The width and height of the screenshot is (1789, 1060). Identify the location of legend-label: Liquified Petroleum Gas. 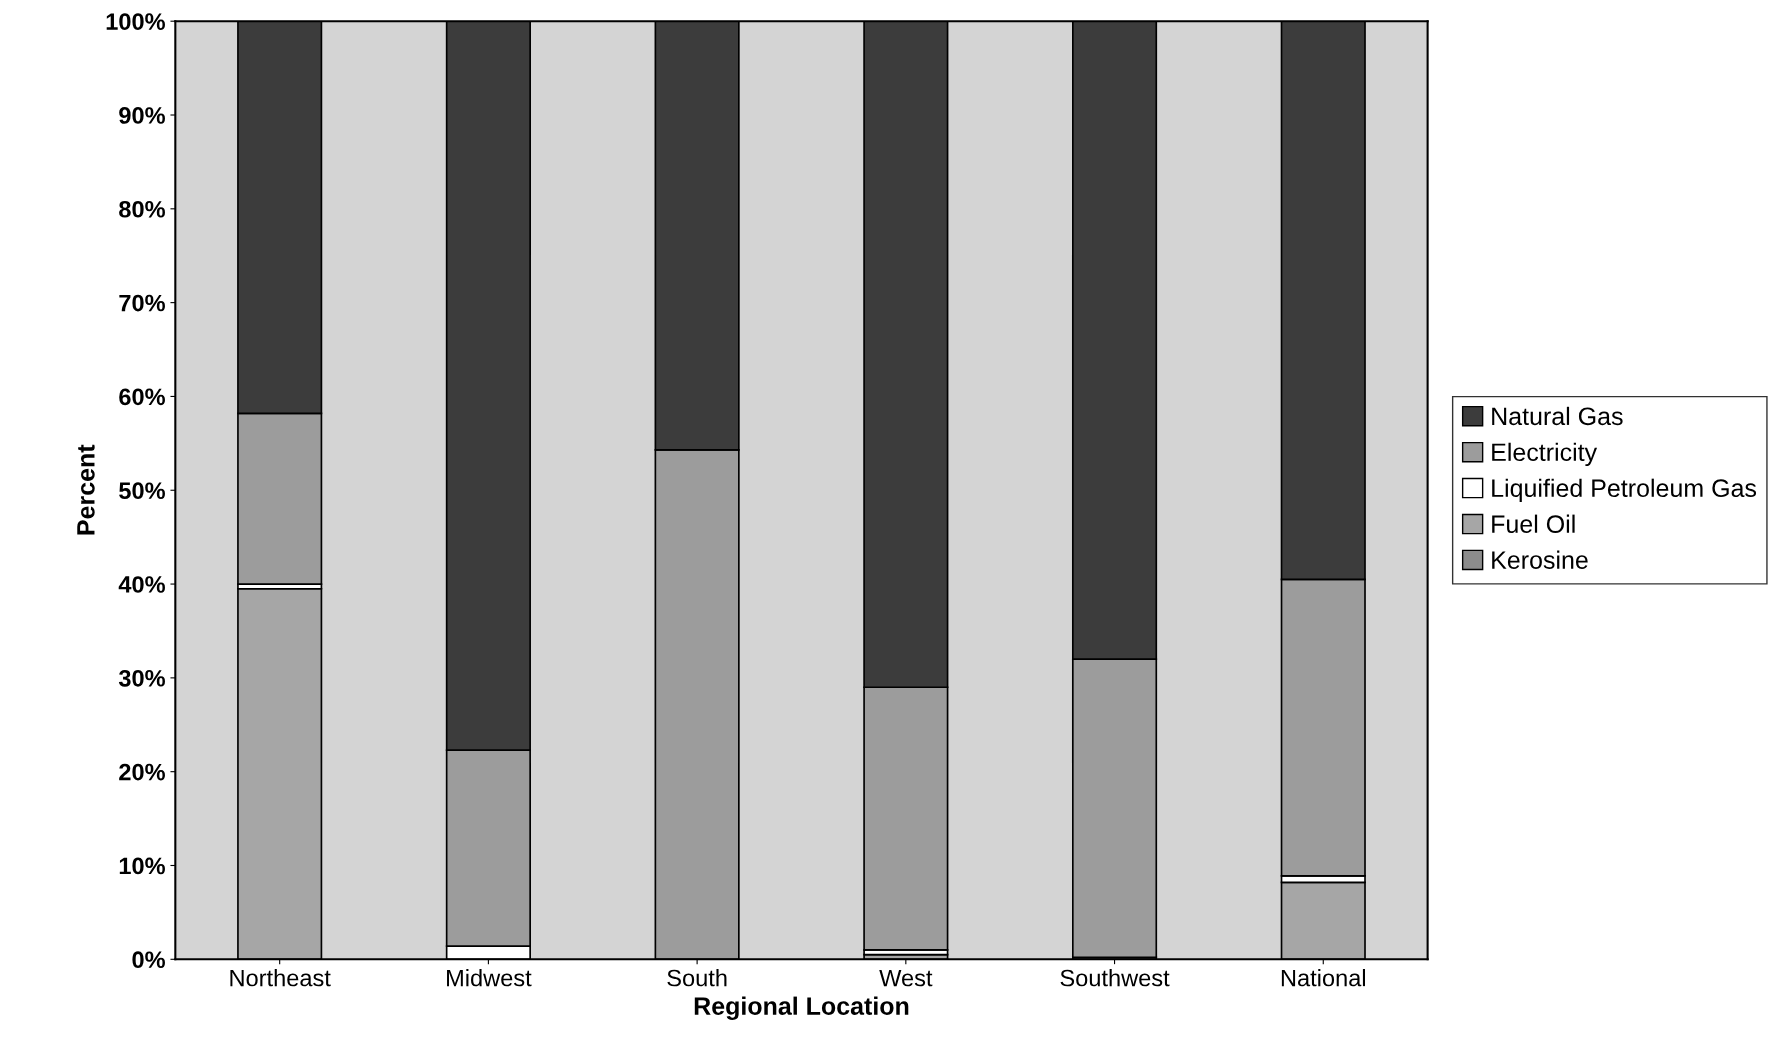
(1624, 490).